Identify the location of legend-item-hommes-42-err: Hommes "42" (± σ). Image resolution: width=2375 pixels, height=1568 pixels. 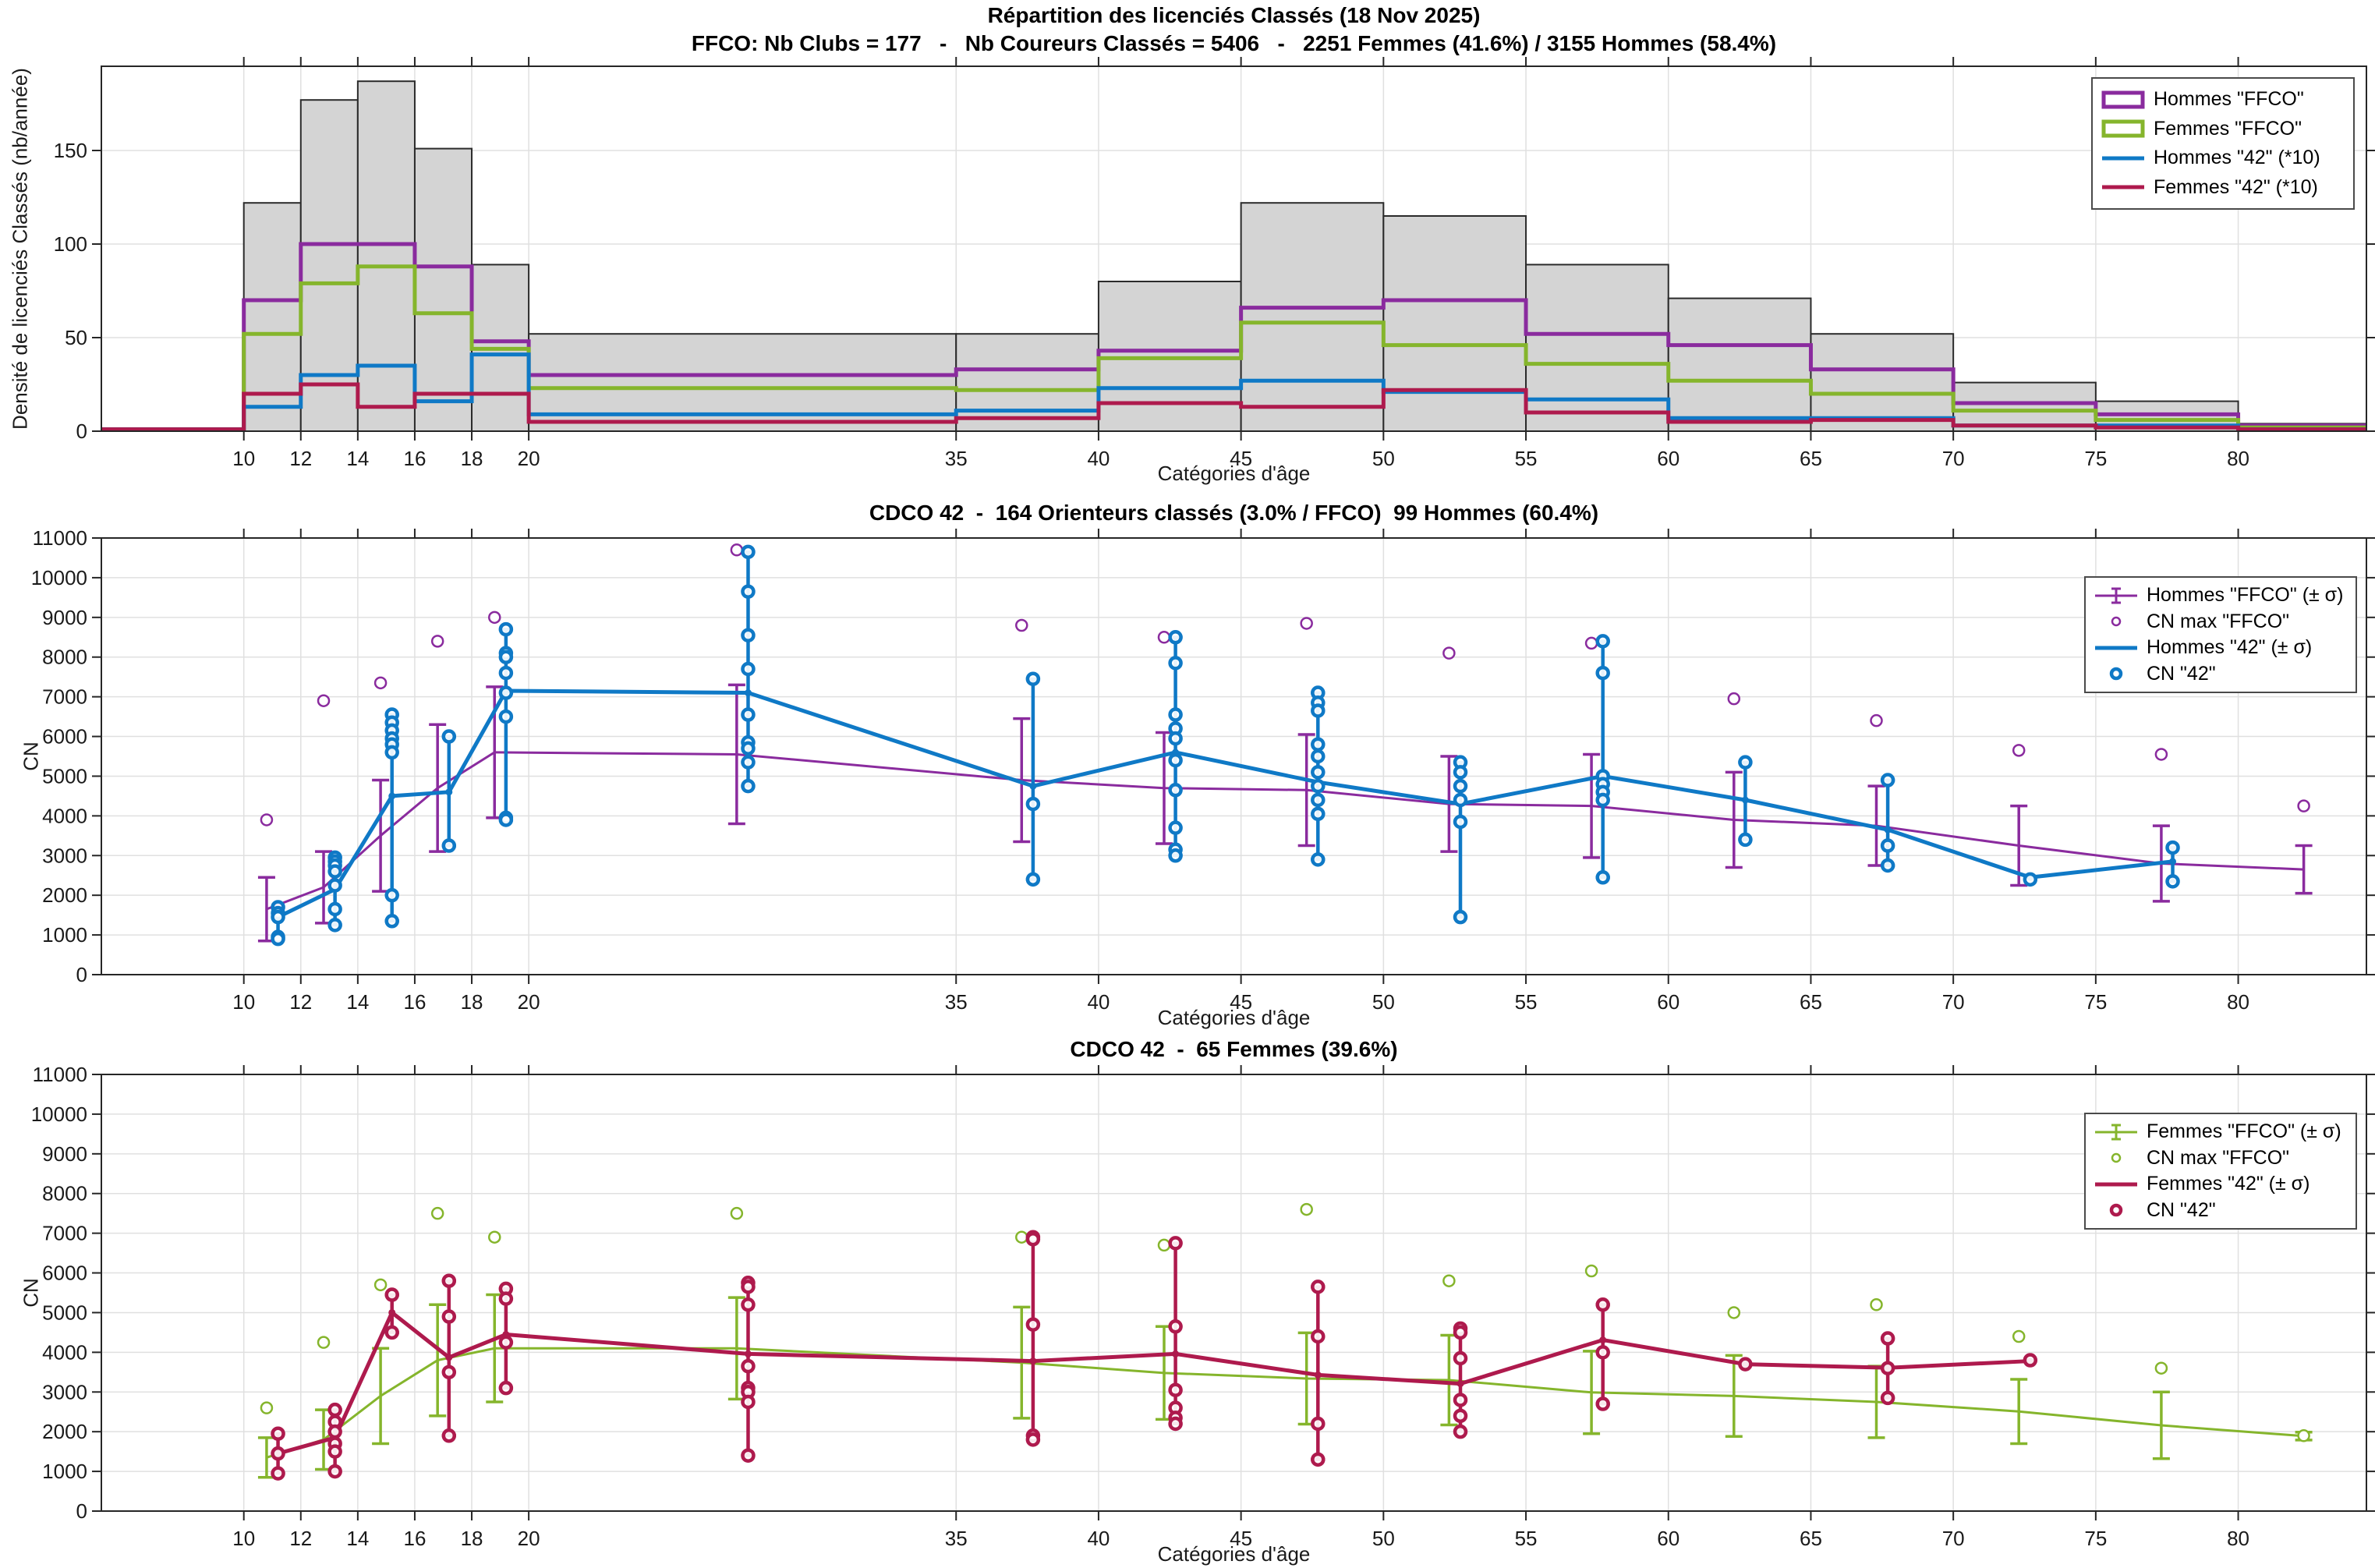
(2221, 647).